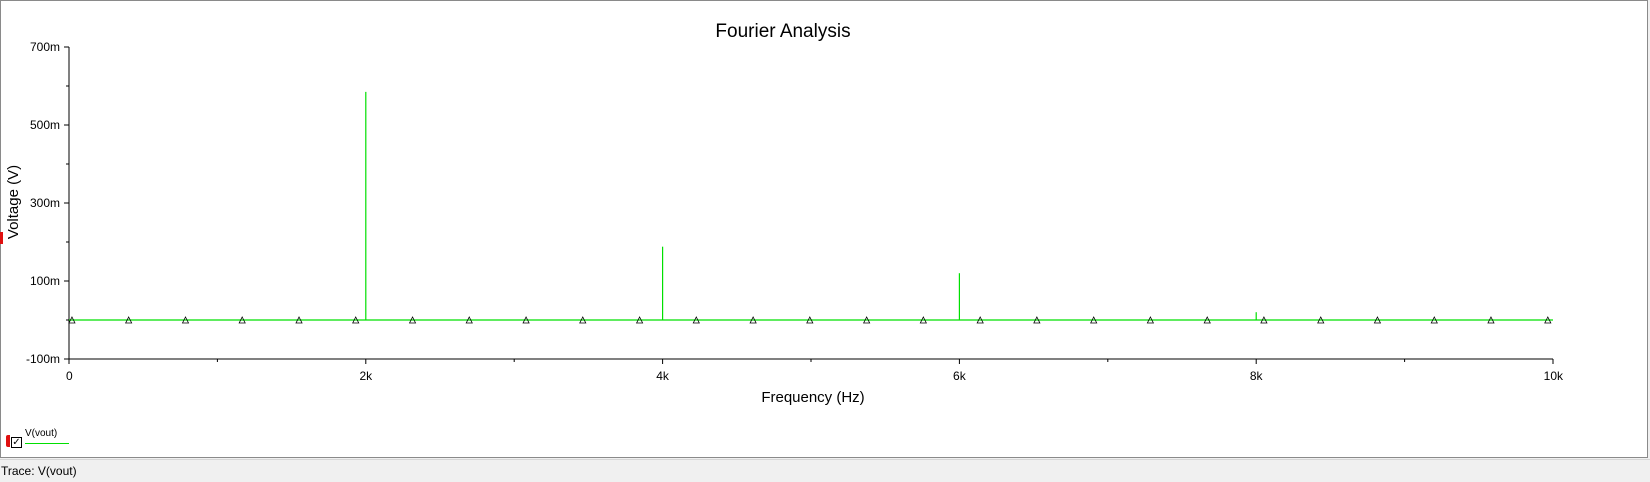 This screenshot has height=482, width=1650. Describe the element at coordinates (812, 397) in the screenshot. I see `x-axis-label: Frequency (Hz)` at that location.